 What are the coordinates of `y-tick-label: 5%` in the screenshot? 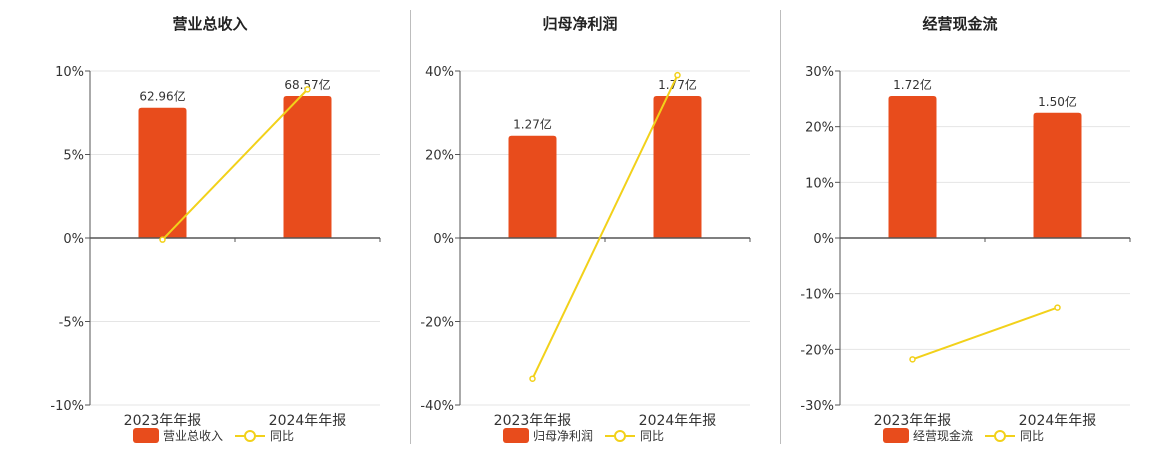 It's located at (73, 156).